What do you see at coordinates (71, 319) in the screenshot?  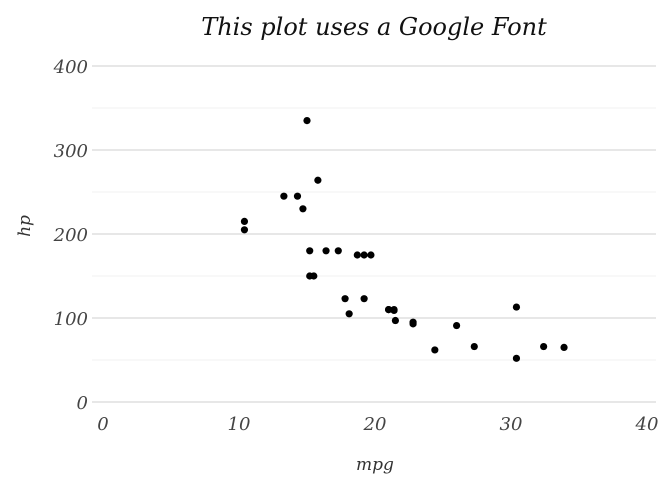 I see `y-tick-label: 100` at bounding box center [71, 319].